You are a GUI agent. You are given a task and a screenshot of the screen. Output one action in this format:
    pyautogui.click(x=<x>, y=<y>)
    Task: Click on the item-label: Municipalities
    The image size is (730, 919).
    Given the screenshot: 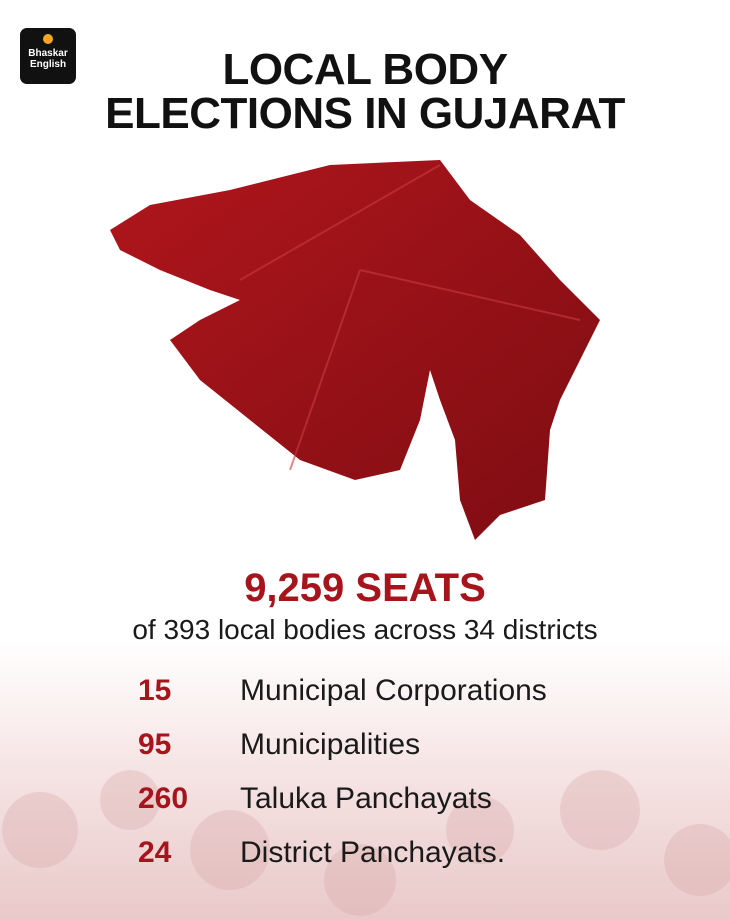 What is the action you would take?
    pyautogui.click(x=330, y=744)
    